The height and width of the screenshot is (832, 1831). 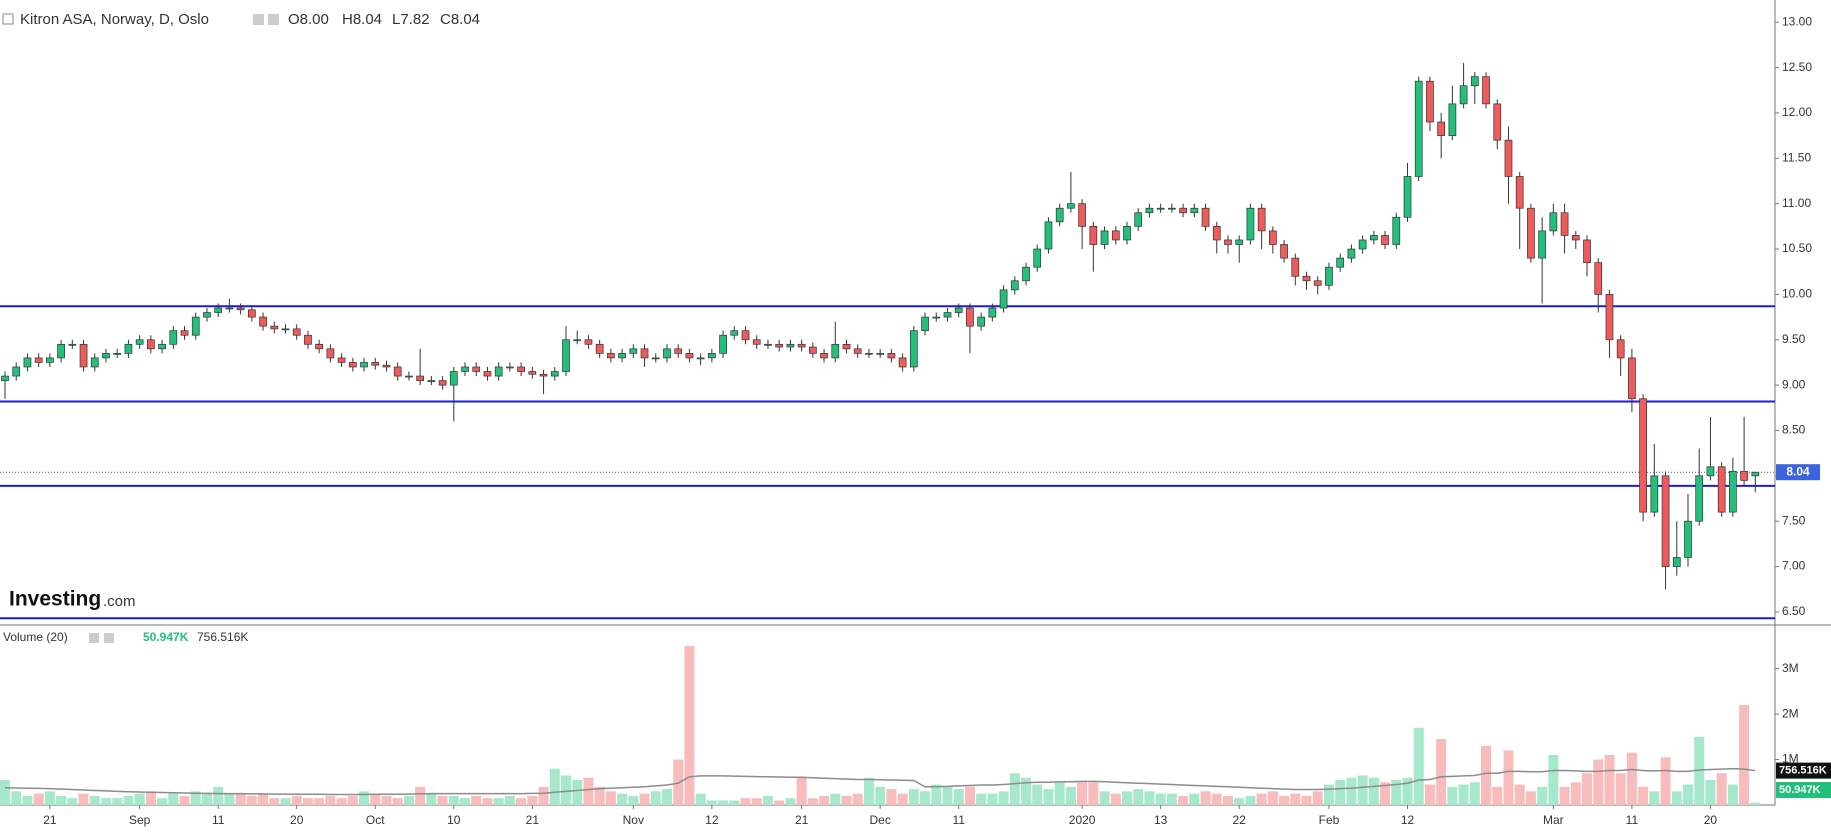 I want to click on x-tick-label: Nov, so click(x=633, y=820).